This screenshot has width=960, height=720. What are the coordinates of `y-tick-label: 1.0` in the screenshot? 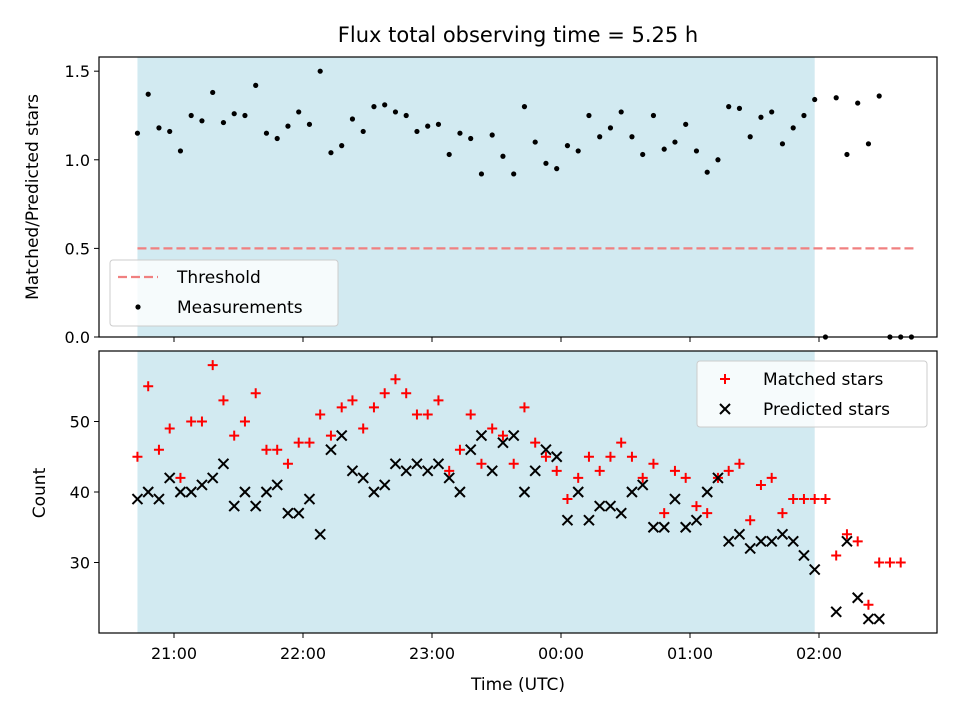 It's located at (77, 160).